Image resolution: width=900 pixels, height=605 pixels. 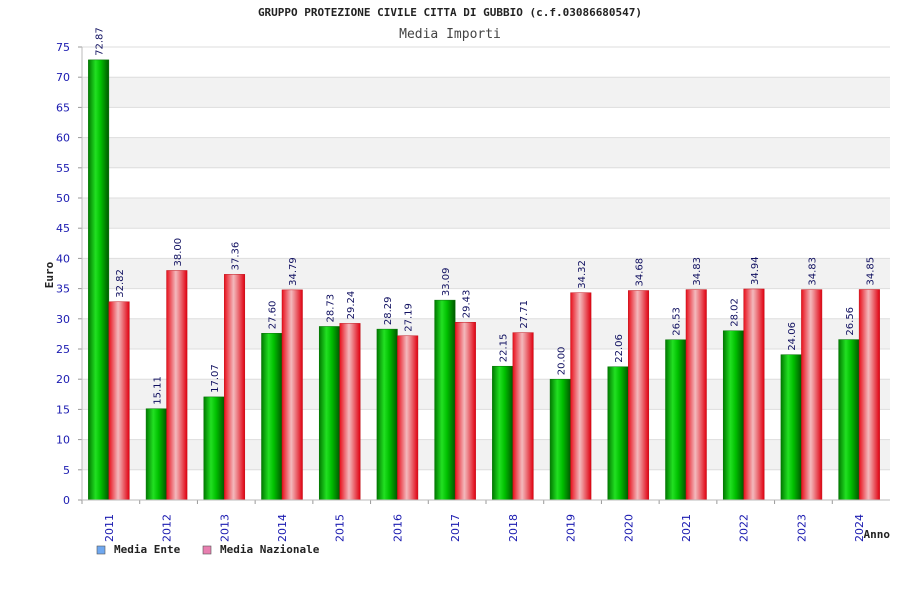 I want to click on x-tick-label-2020: 2020, so click(x=628, y=528).